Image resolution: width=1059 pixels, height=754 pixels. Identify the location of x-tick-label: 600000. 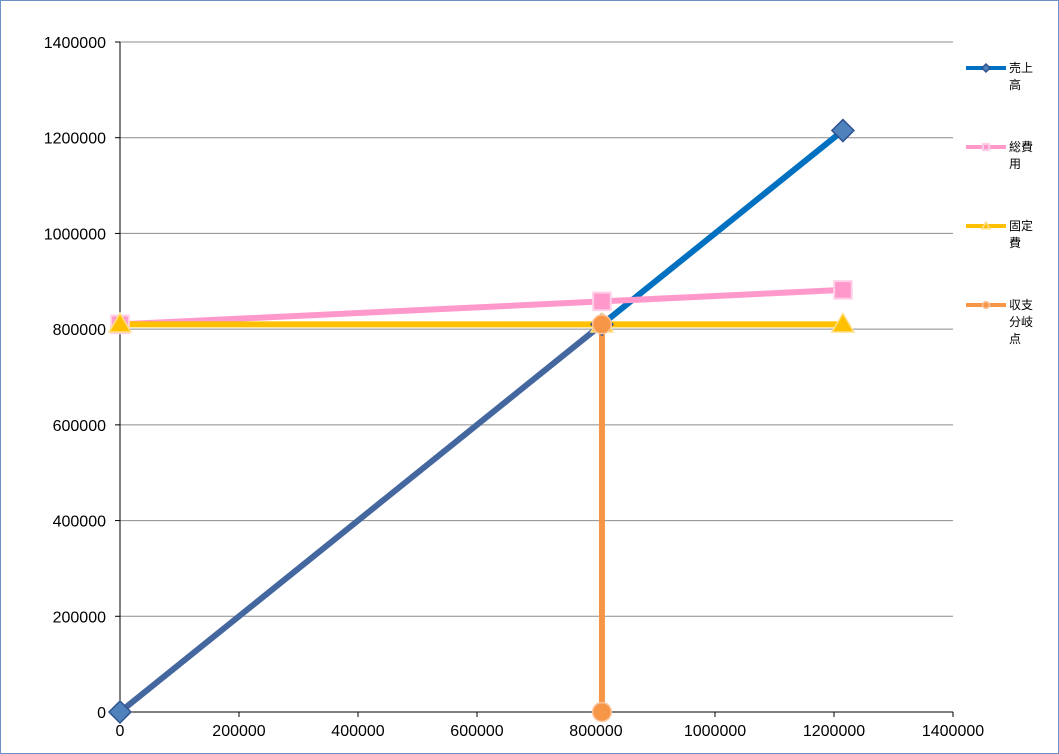
(476, 731).